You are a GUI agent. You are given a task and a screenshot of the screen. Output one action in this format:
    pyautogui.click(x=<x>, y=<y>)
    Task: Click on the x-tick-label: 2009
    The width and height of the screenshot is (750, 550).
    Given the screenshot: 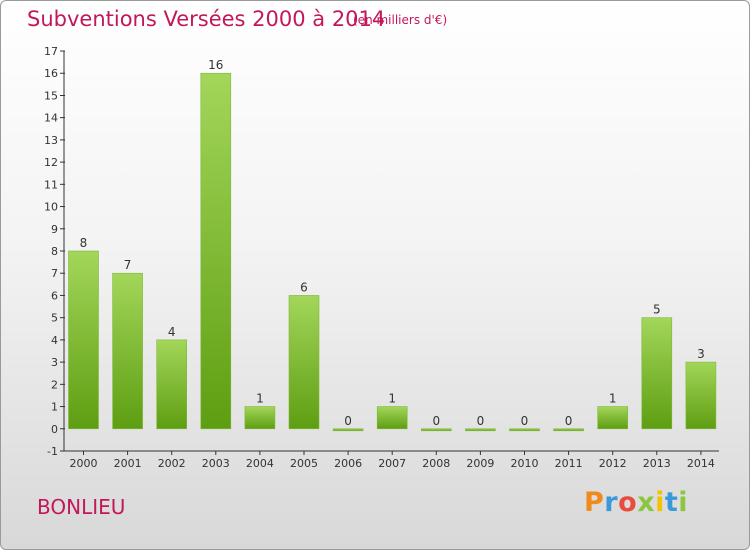 What is the action you would take?
    pyautogui.click(x=480, y=463)
    